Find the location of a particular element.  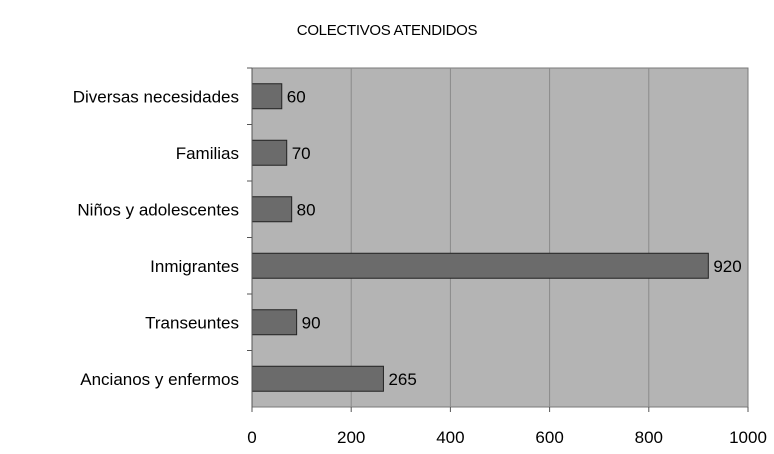

data-label: 920 is located at coordinates (727, 266).